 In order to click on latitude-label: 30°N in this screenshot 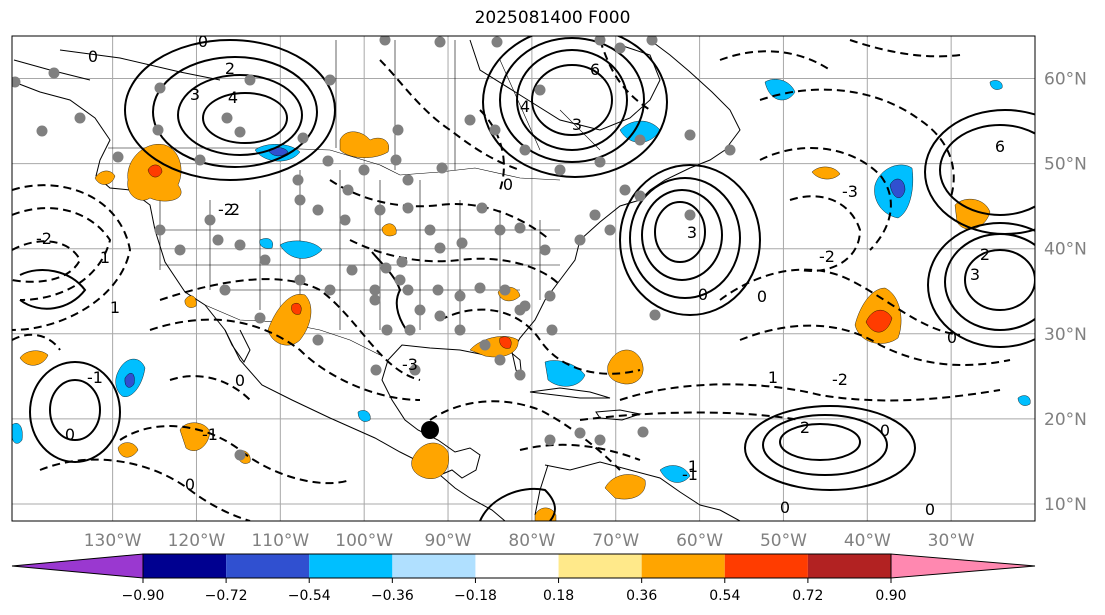, I will do `click(1065, 335)`.